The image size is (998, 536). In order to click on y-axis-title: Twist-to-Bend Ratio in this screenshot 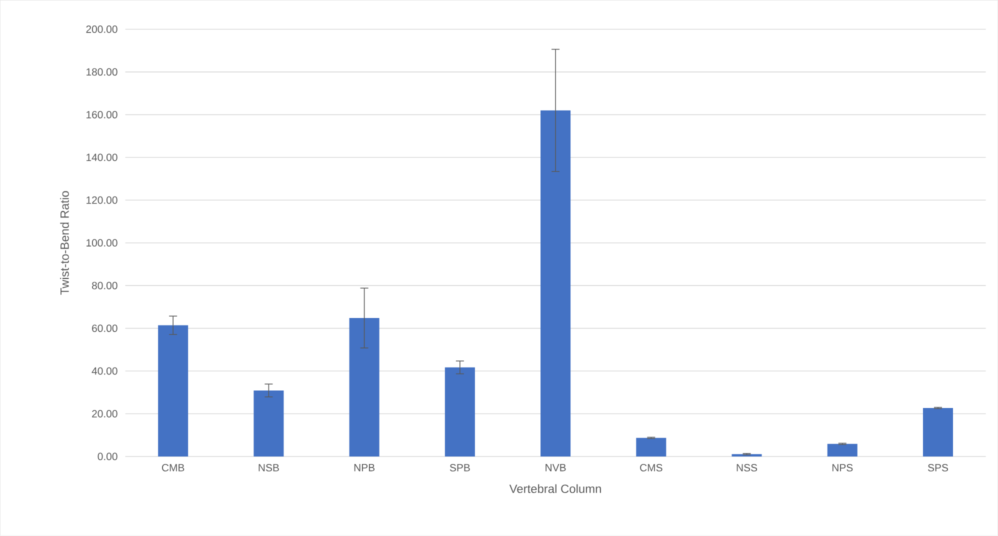, I will do `click(64, 243)`.